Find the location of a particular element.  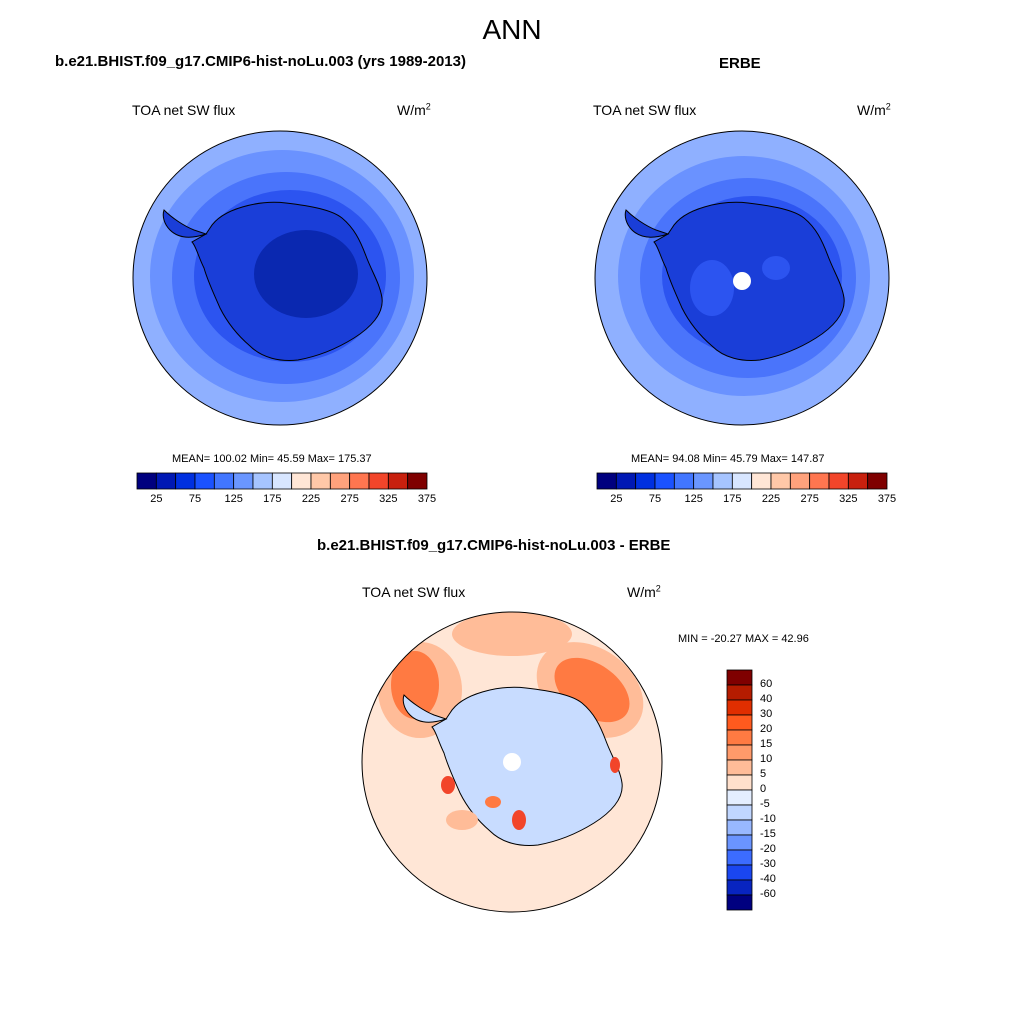

cb-diff-label-7: 0 is located at coordinates (763, 789).